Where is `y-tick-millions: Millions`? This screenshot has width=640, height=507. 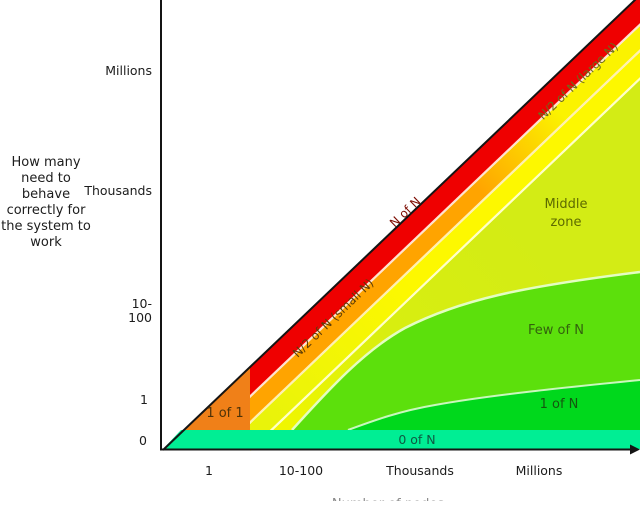
y-tick-millions: Millions is located at coordinates (128, 70).